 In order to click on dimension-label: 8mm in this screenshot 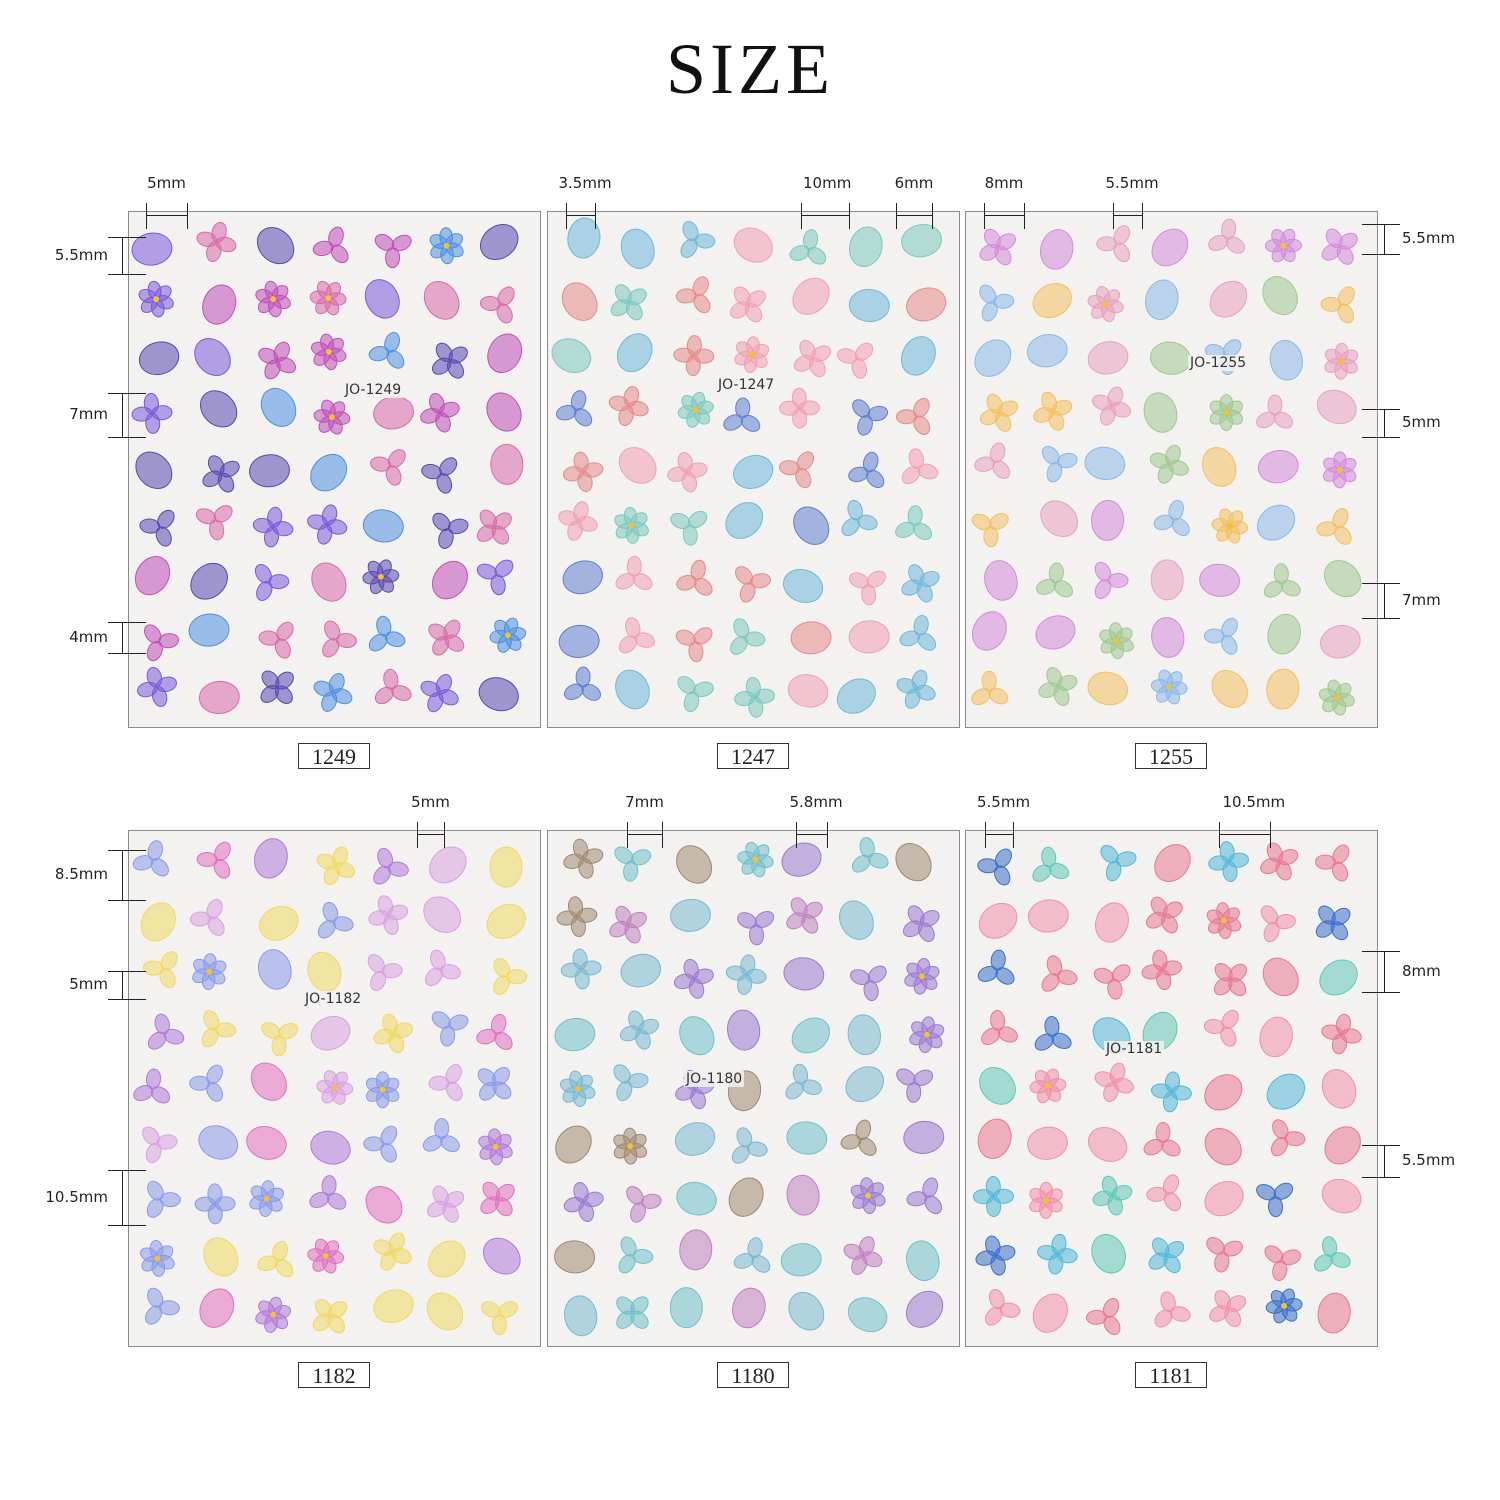, I will do `click(1421, 970)`.